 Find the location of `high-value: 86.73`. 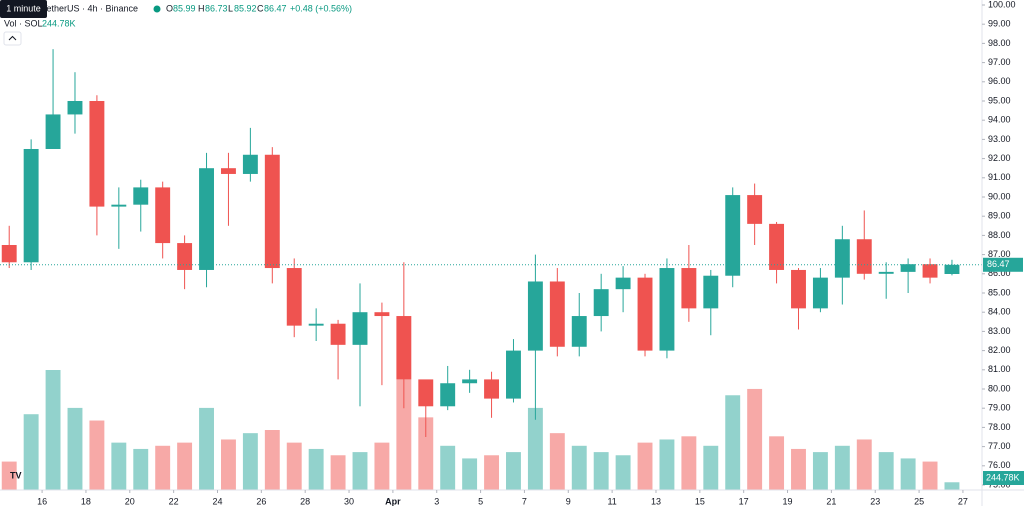

high-value: 86.73 is located at coordinates (216, 8).